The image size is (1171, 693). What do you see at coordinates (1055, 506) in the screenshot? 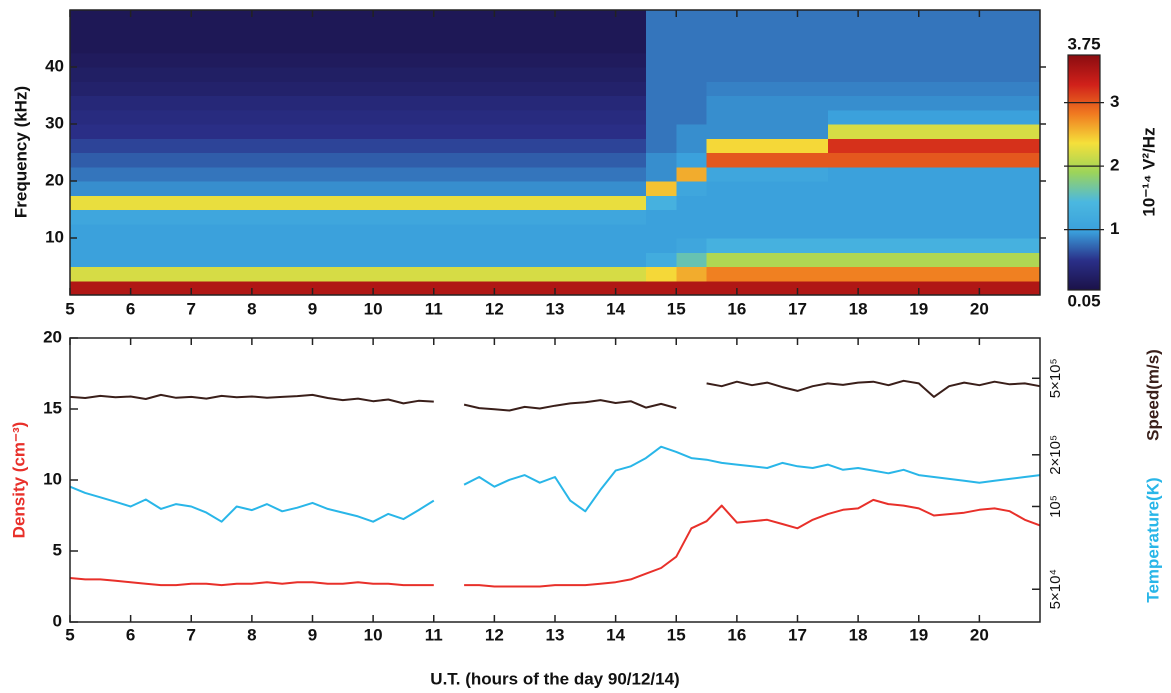
I see `y-tick-label-right: 10⁵` at bounding box center [1055, 506].